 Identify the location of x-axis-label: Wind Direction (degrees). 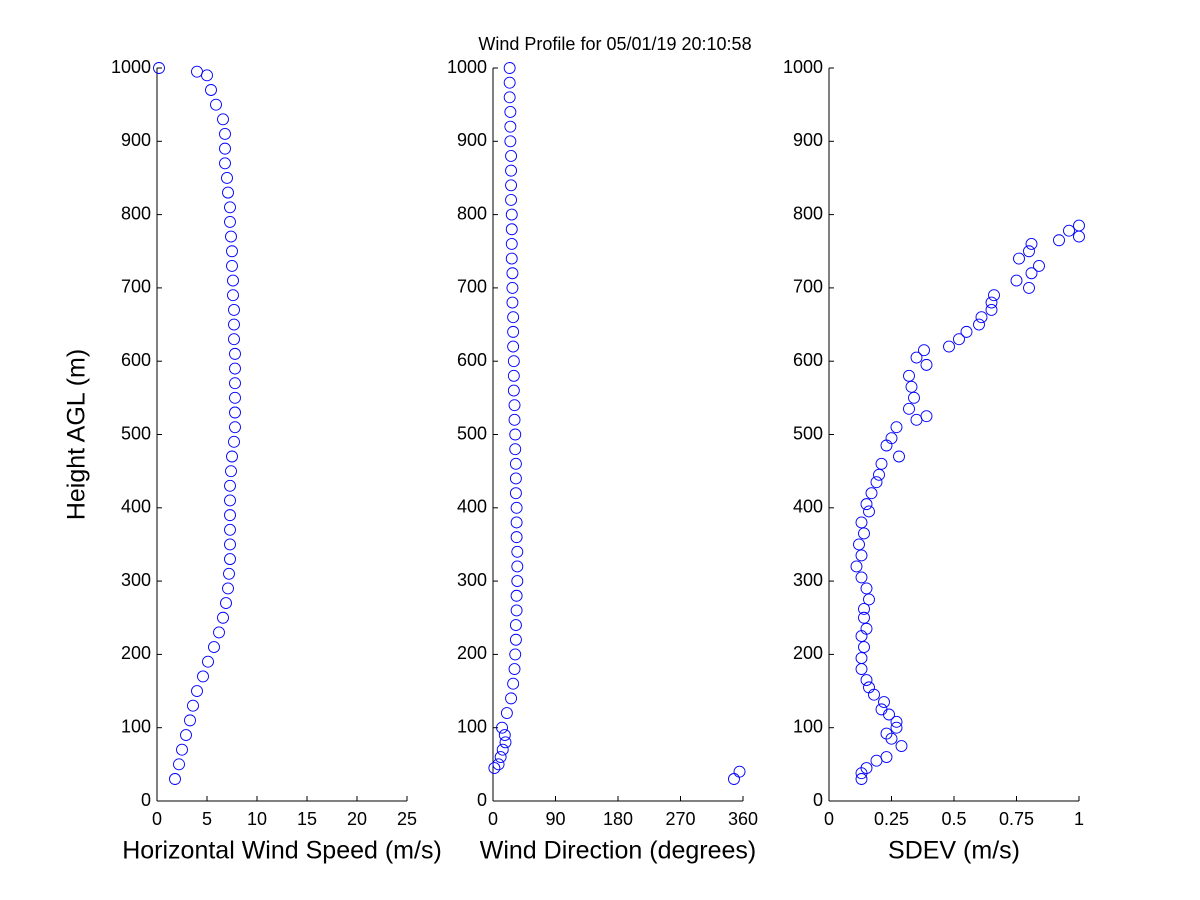
(618, 851).